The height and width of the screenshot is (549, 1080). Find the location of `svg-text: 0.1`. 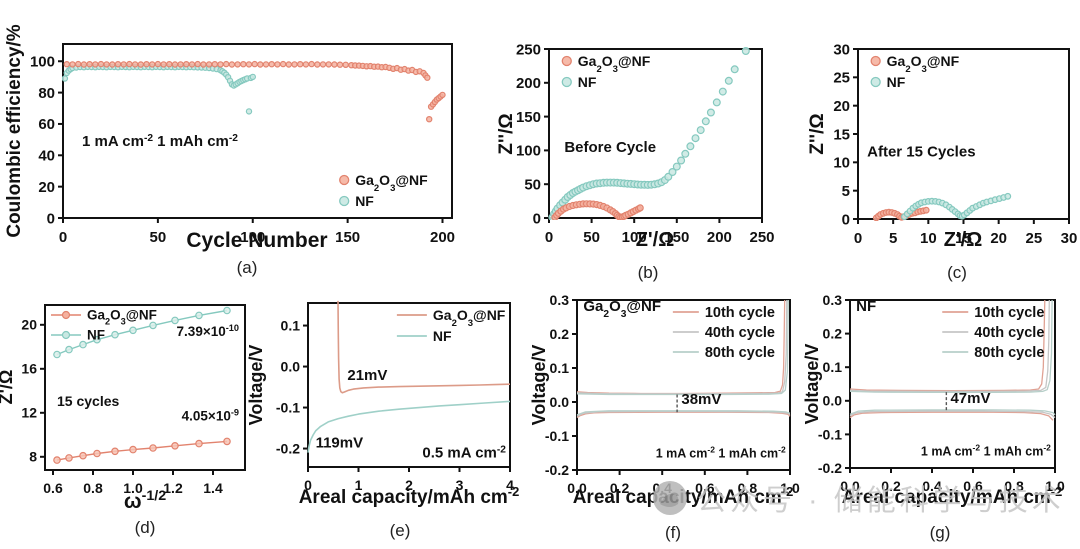

svg-text: 0.1 is located at coordinates (560, 368).